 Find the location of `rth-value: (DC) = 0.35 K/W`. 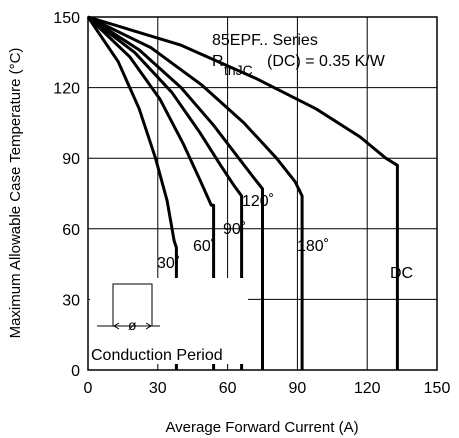

rth-value: (DC) = 0.35 K/W is located at coordinates (326, 61).